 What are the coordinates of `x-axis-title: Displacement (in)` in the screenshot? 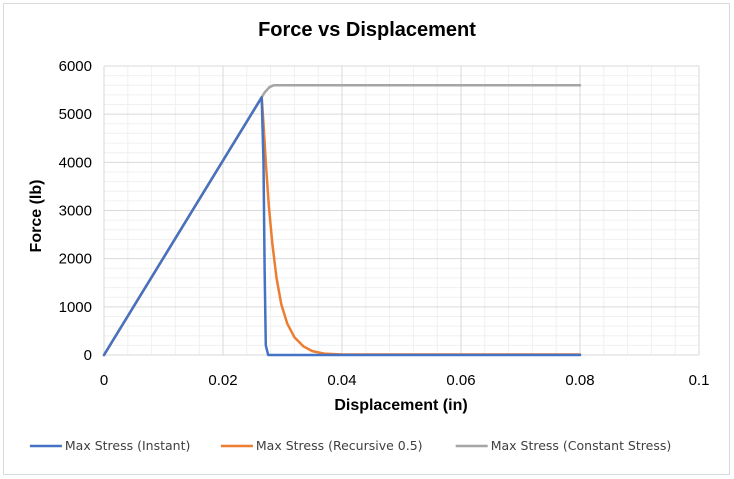 It's located at (400, 405).